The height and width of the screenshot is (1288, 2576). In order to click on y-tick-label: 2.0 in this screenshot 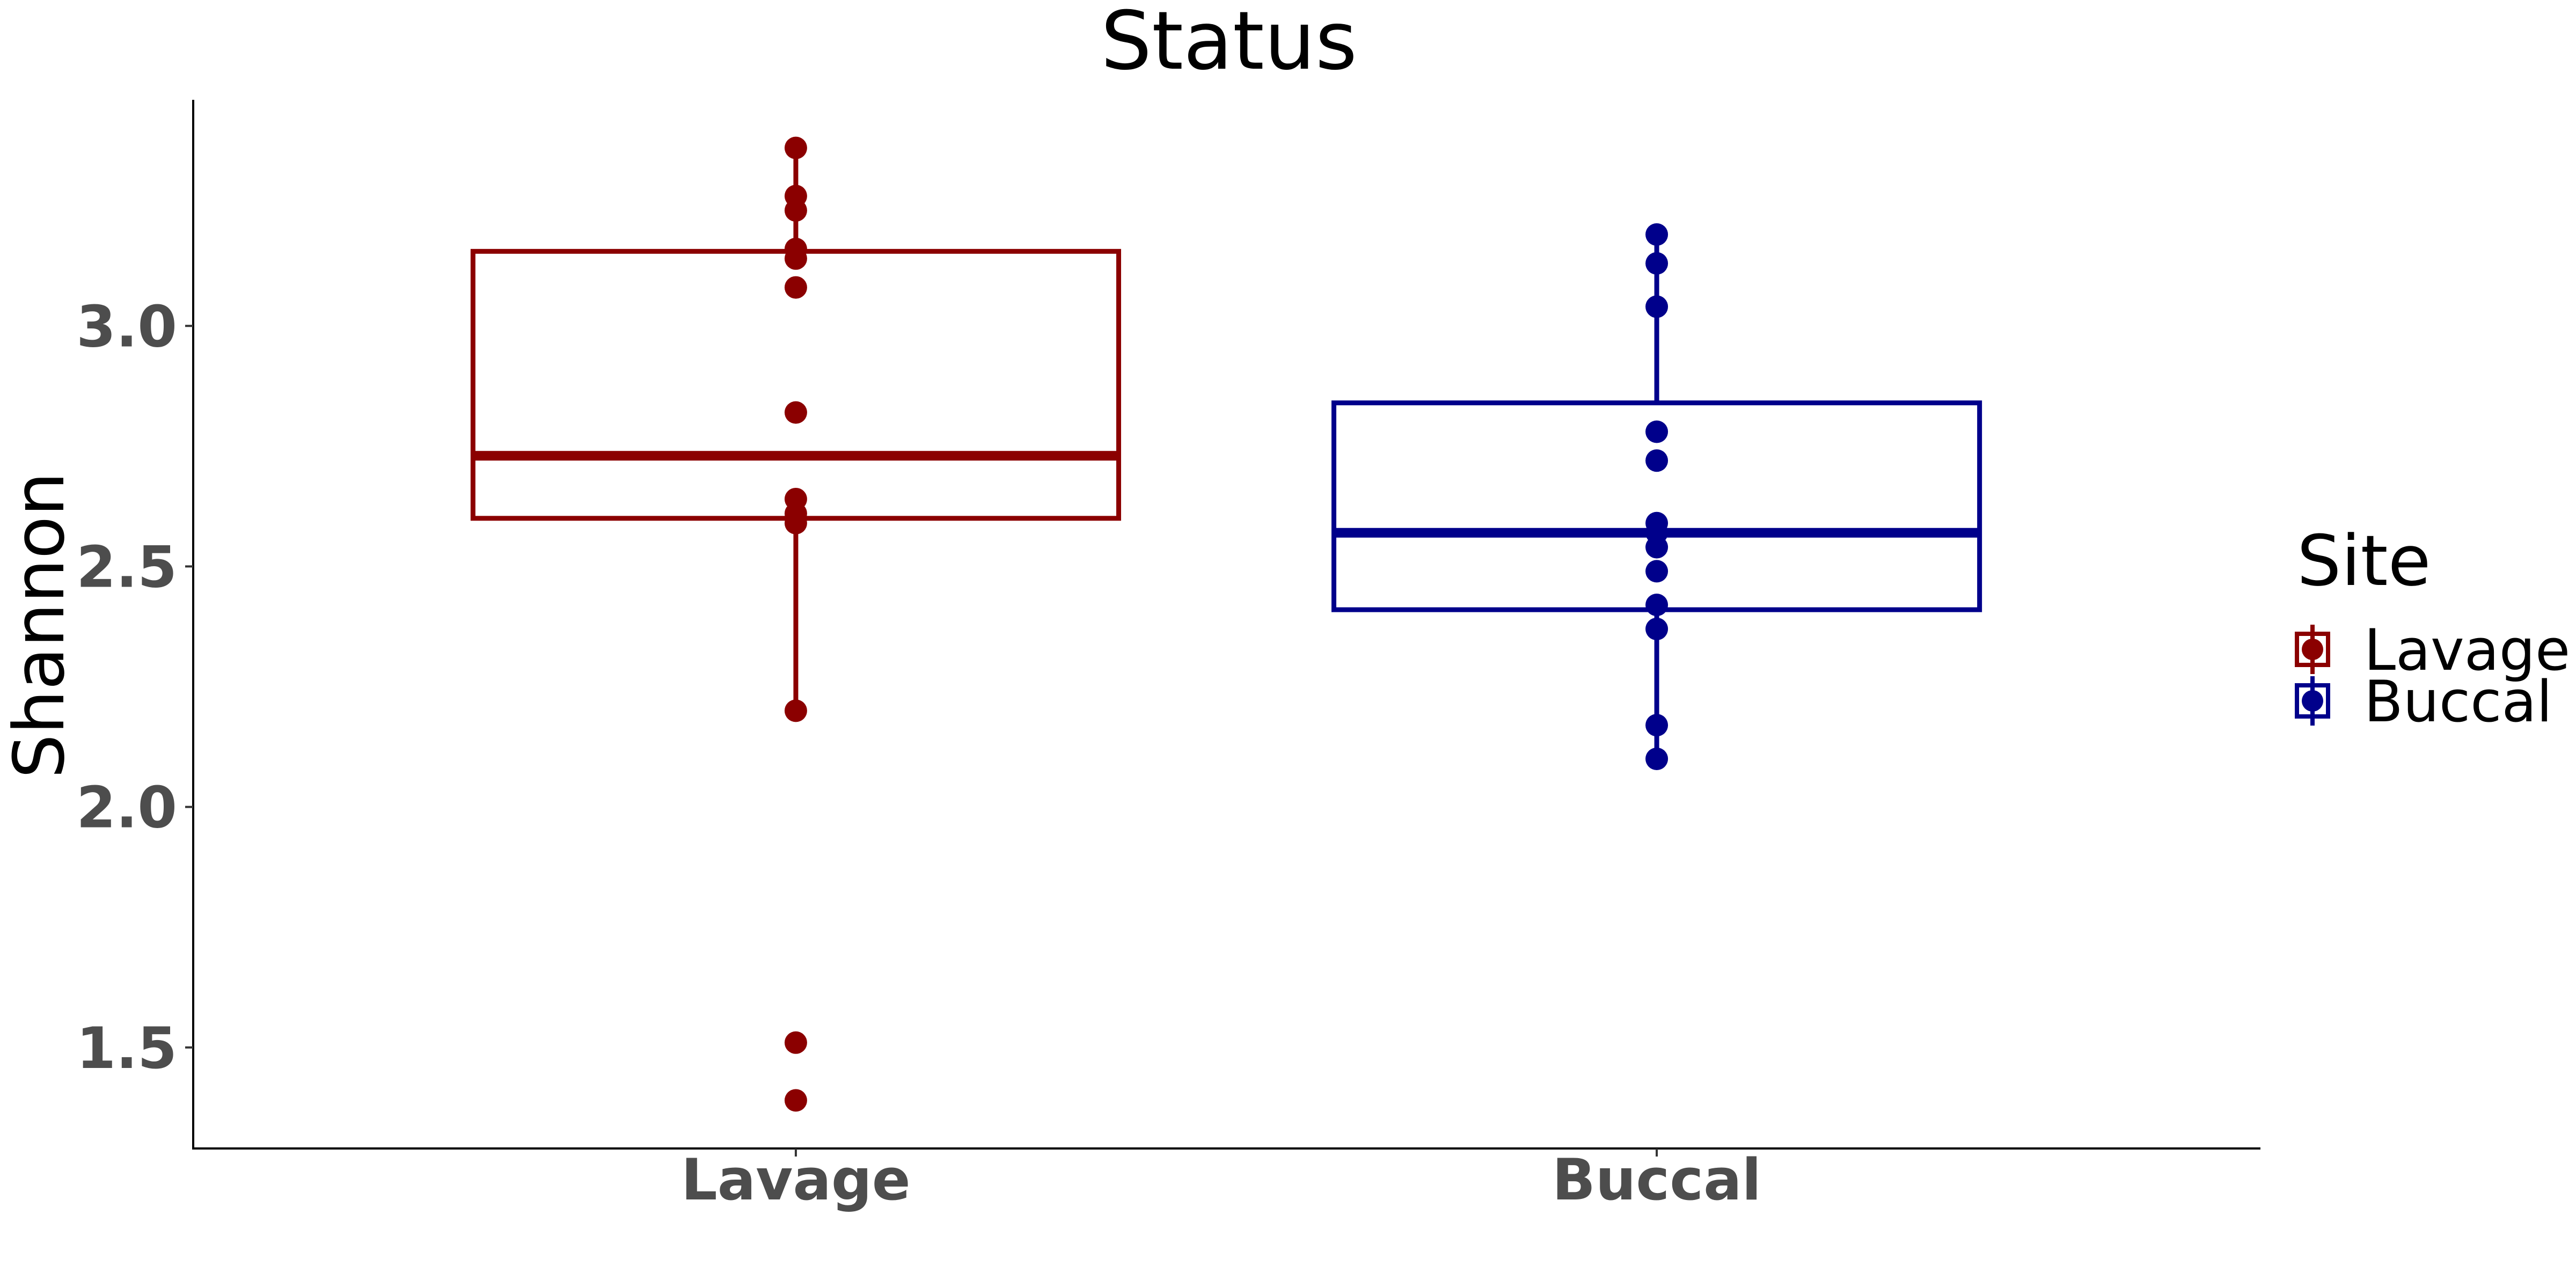, I will do `click(126, 808)`.